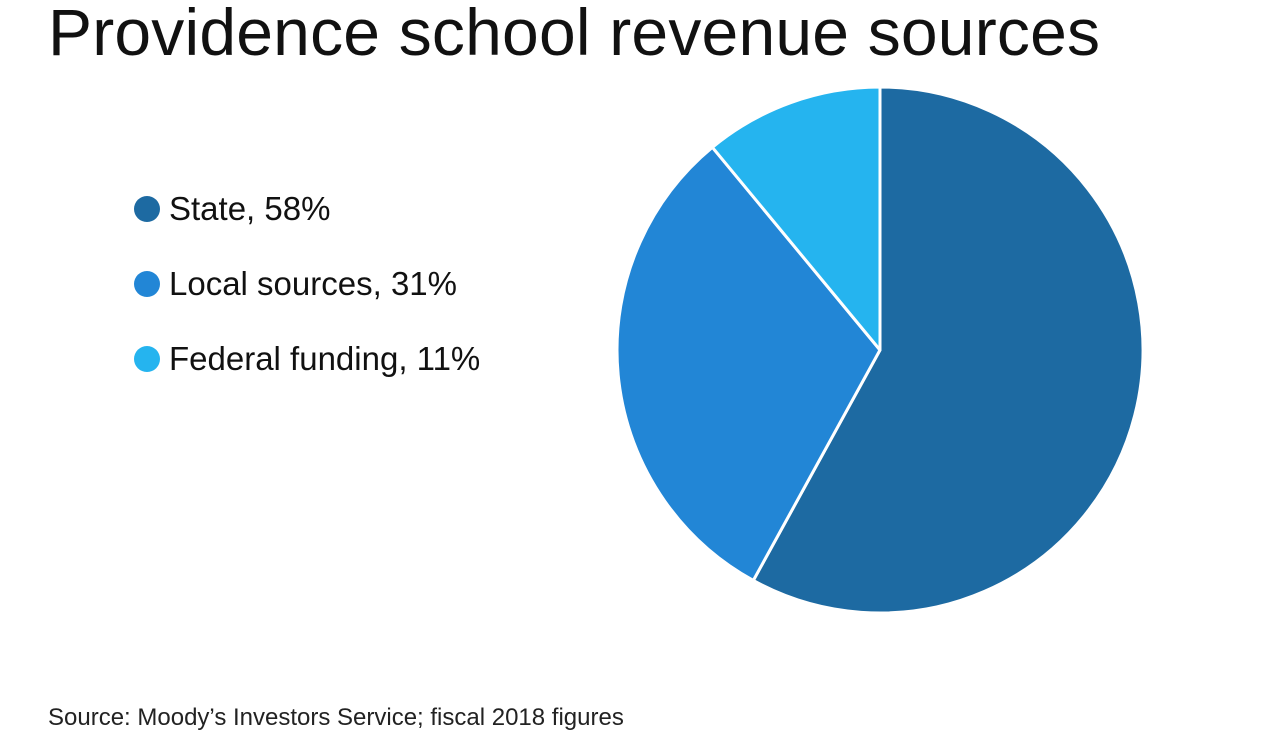 Image resolution: width=1280 pixels, height=733 pixels. I want to click on legend-item-state: State, 58%, so click(307, 208).